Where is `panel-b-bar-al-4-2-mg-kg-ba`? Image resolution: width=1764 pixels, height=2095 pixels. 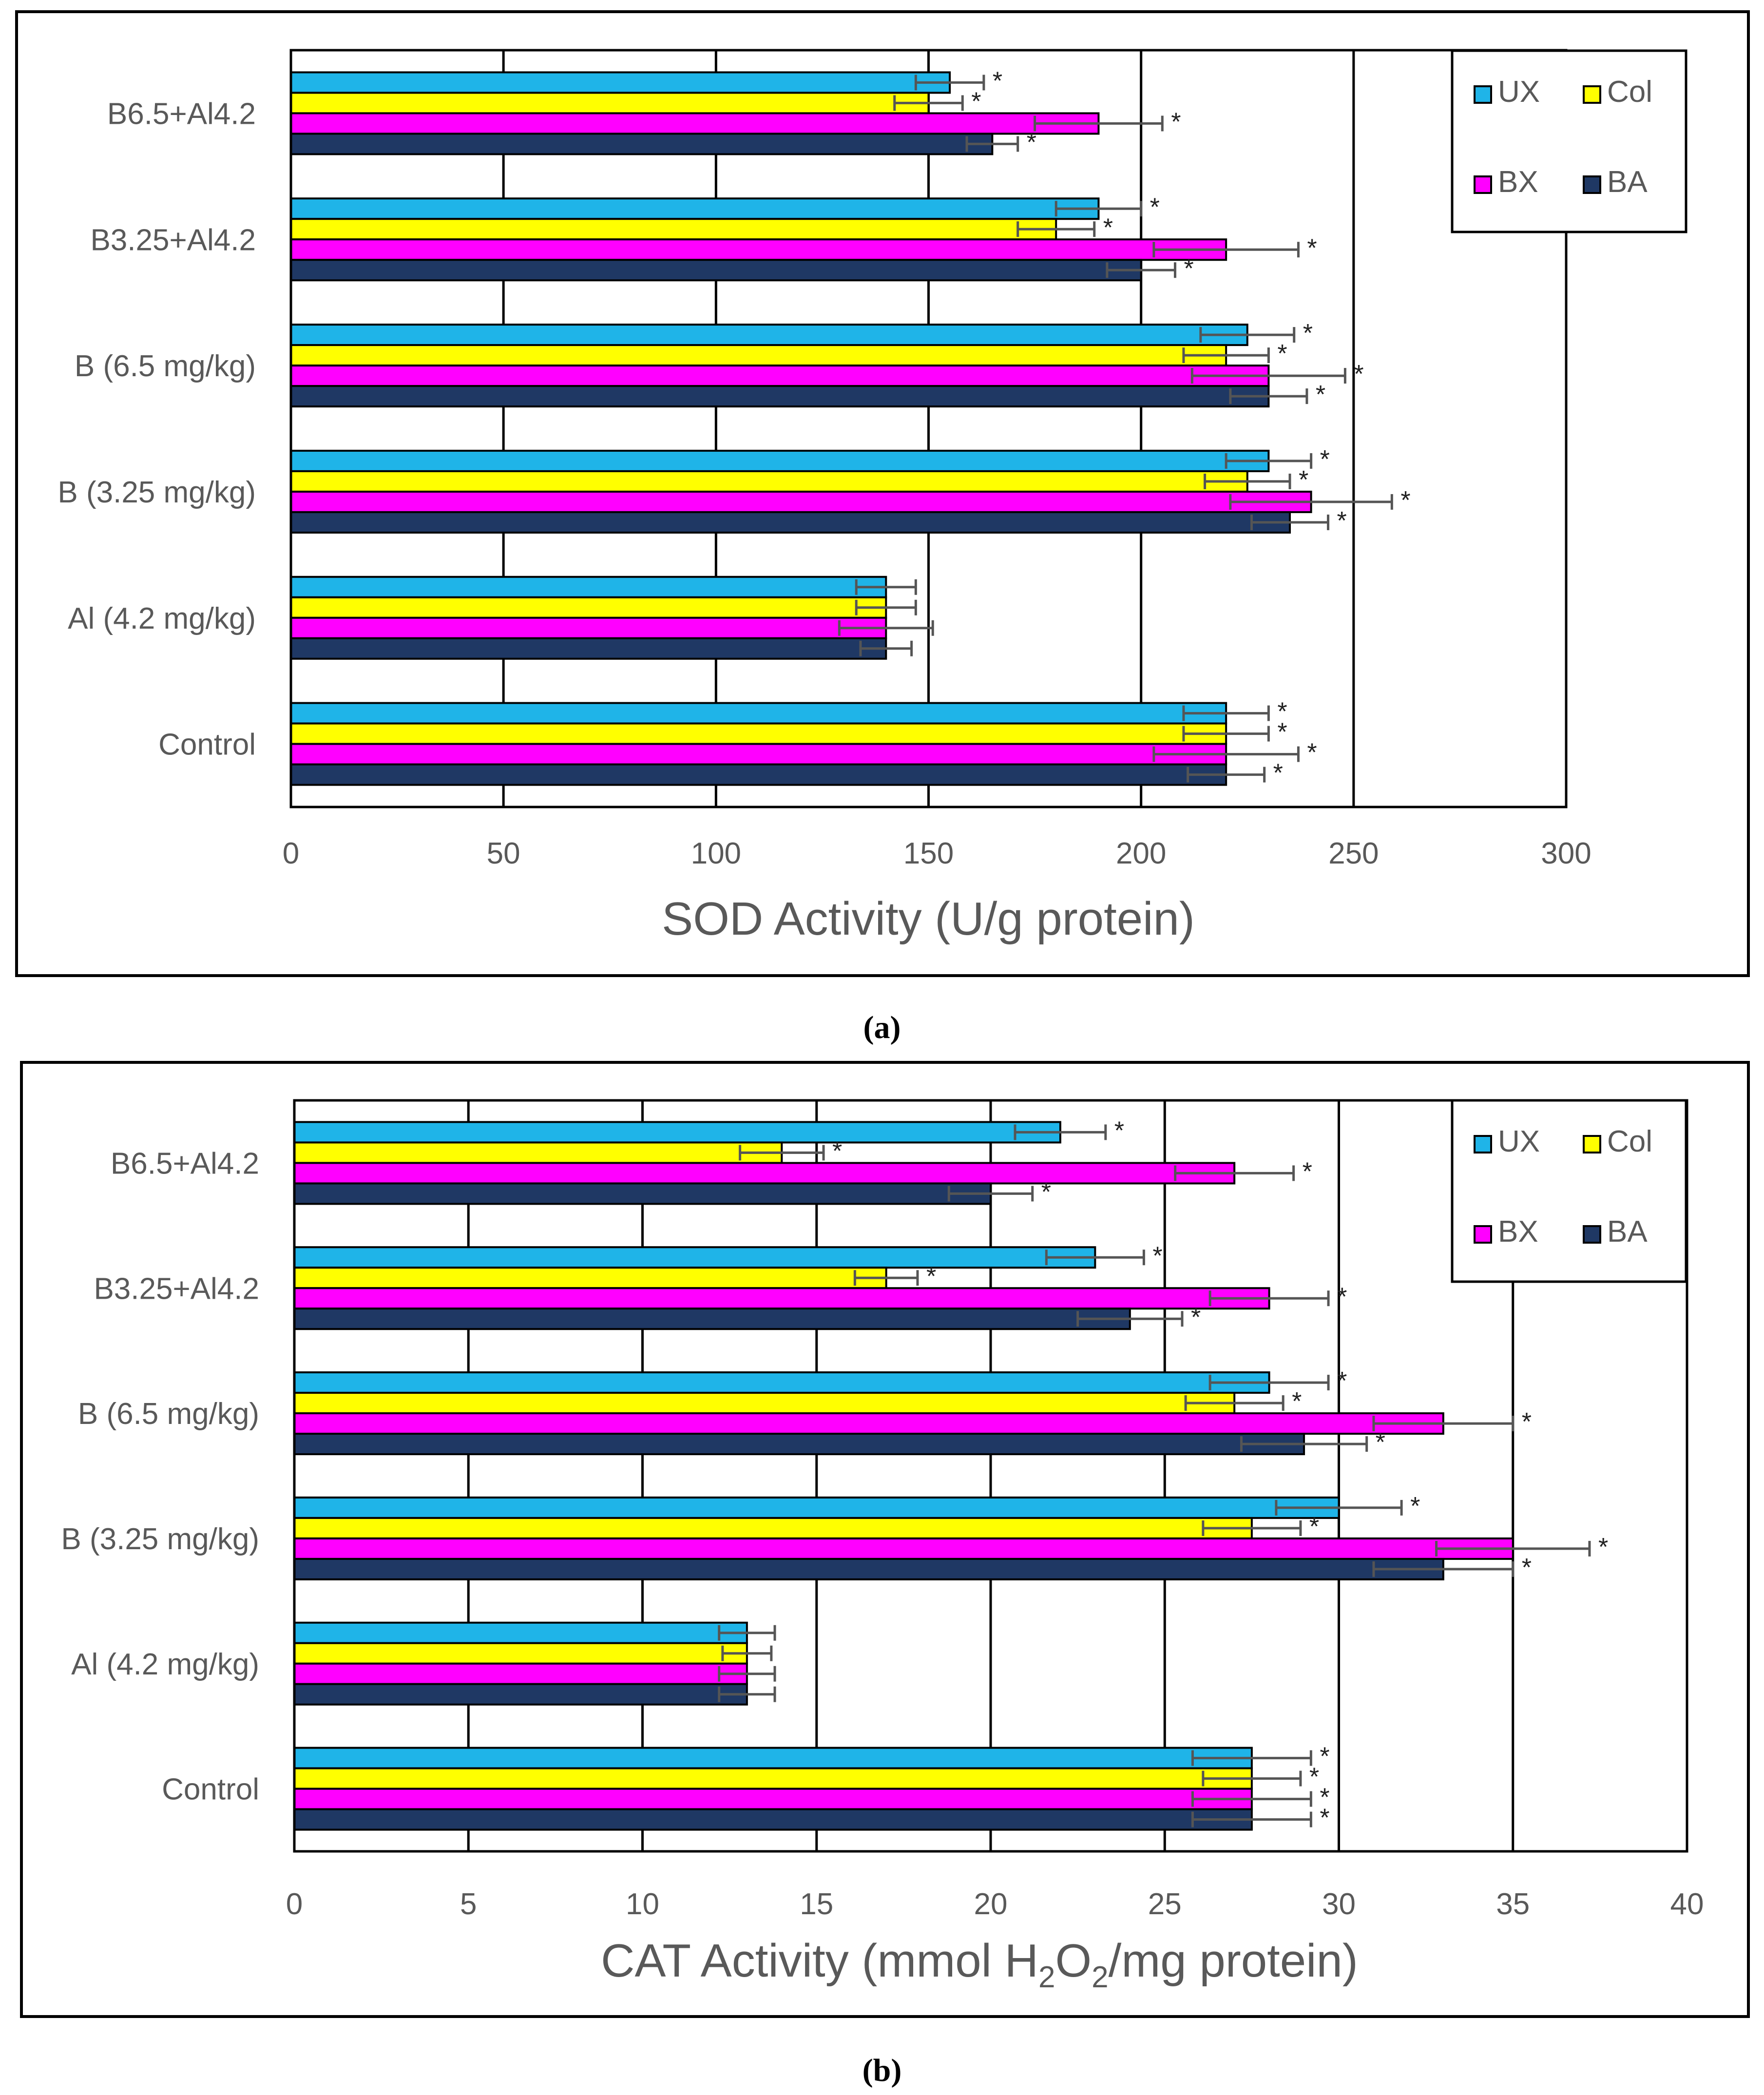
panel-b-bar-al-4-2-mg-kg-ba is located at coordinates (520, 1694).